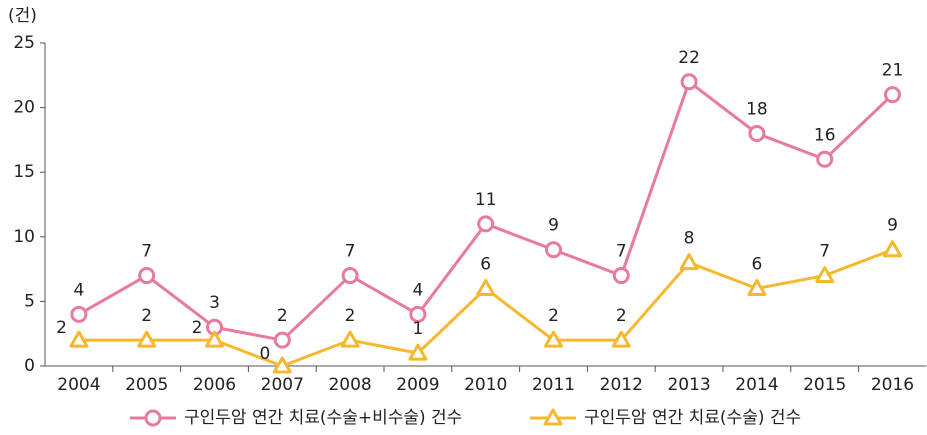 The image size is (927, 435). What do you see at coordinates (688, 385) in the screenshot?
I see `x-tick-label: 2013` at bounding box center [688, 385].